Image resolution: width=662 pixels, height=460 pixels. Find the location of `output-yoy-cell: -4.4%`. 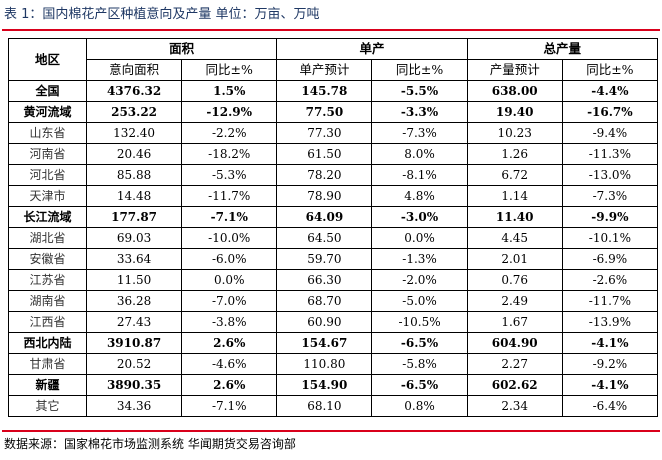

output-yoy-cell: -4.4% is located at coordinates (610, 91).